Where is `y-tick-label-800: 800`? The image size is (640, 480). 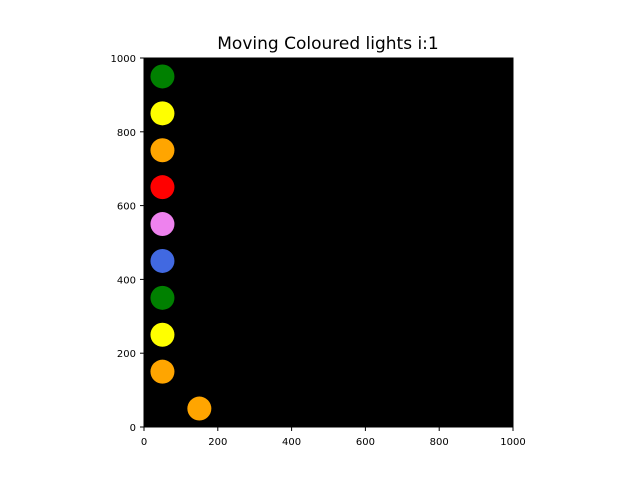 y-tick-label-800: 800 is located at coordinates (126, 133).